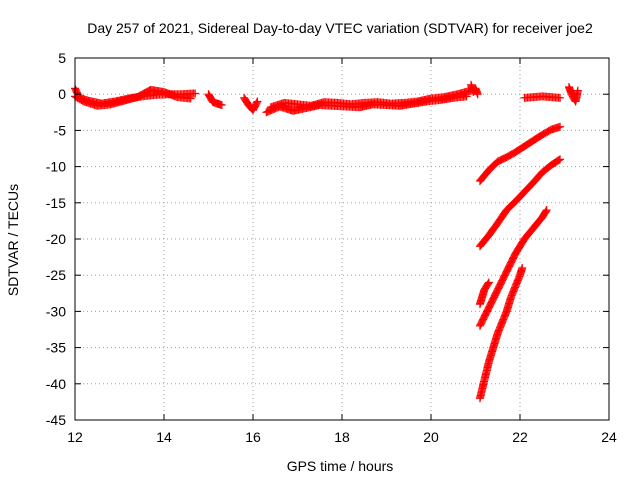 Image resolution: width=640 pixels, height=480 pixels. What do you see at coordinates (342, 437) in the screenshot?
I see `x-tick-label: 18` at bounding box center [342, 437].